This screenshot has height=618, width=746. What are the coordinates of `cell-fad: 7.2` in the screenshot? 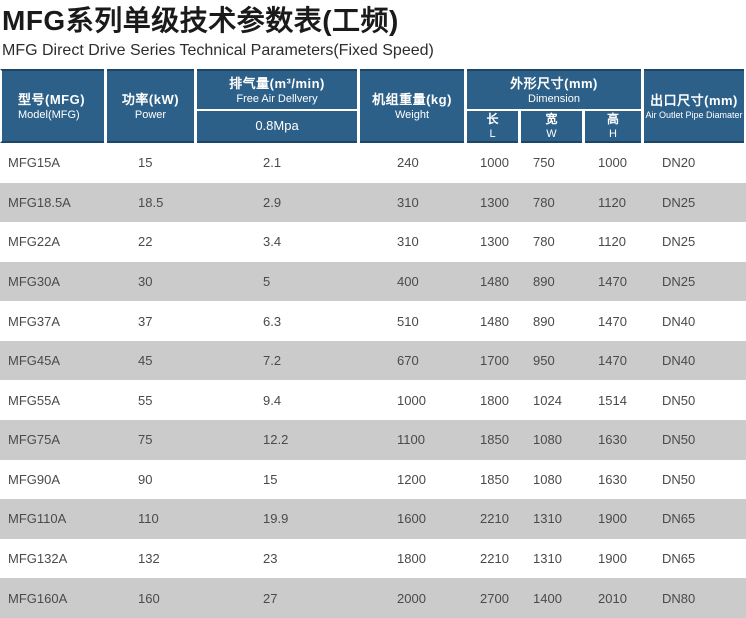 It's located at (272, 361).